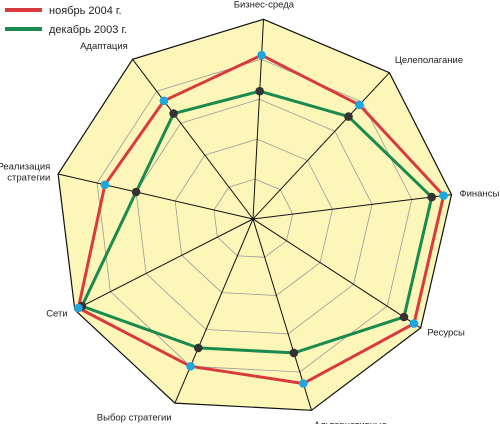  What do you see at coordinates (25, 173) in the screenshot?
I see `axis-label: Реализация стратегии` at bounding box center [25, 173].